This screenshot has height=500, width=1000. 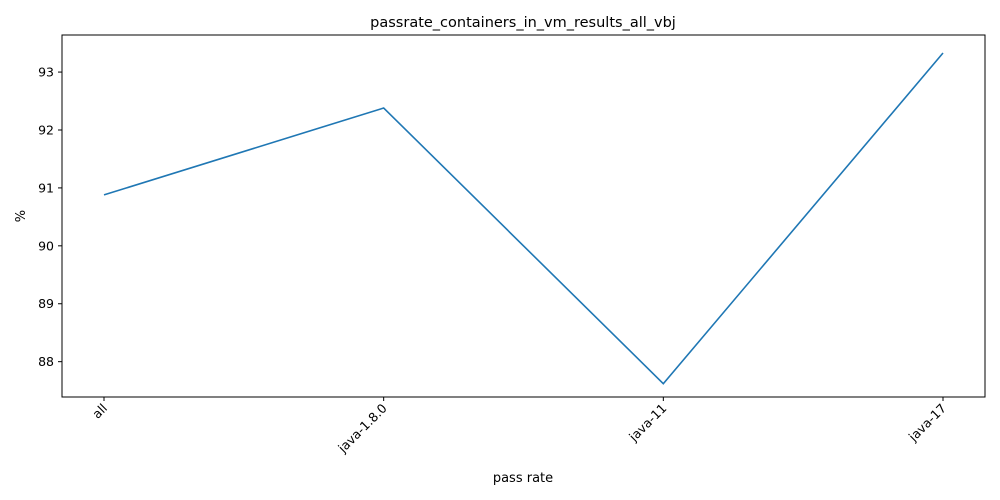 I want to click on x-tick-label: all, so click(x=99, y=411).